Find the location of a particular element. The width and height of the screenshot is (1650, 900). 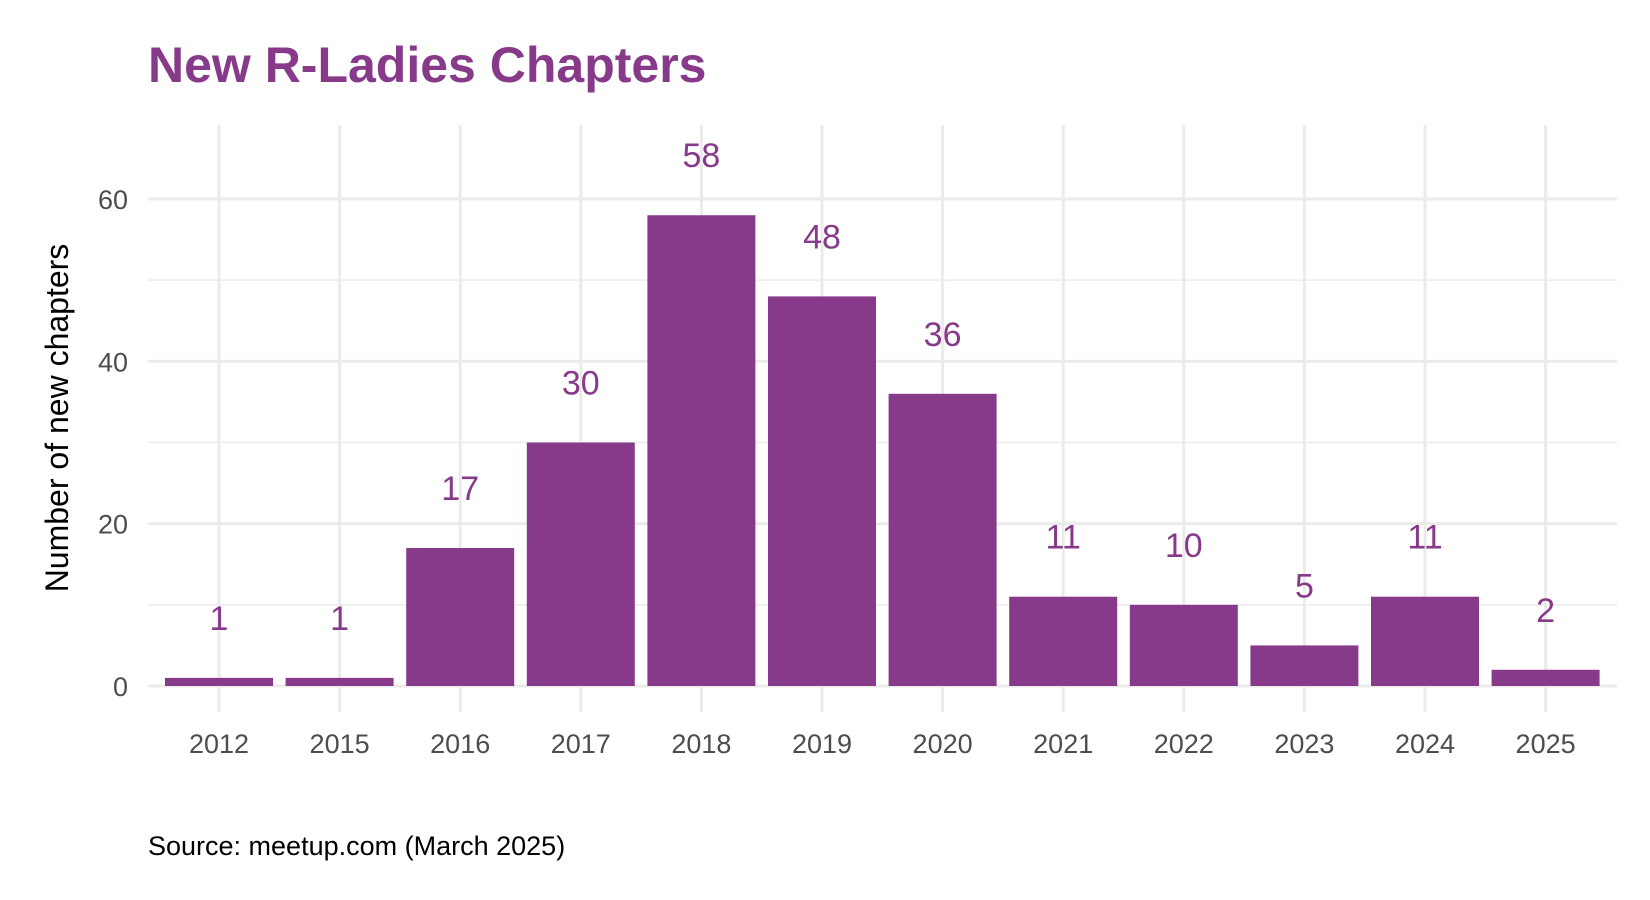

x-tick-label: 2023 is located at coordinates (1304, 744).